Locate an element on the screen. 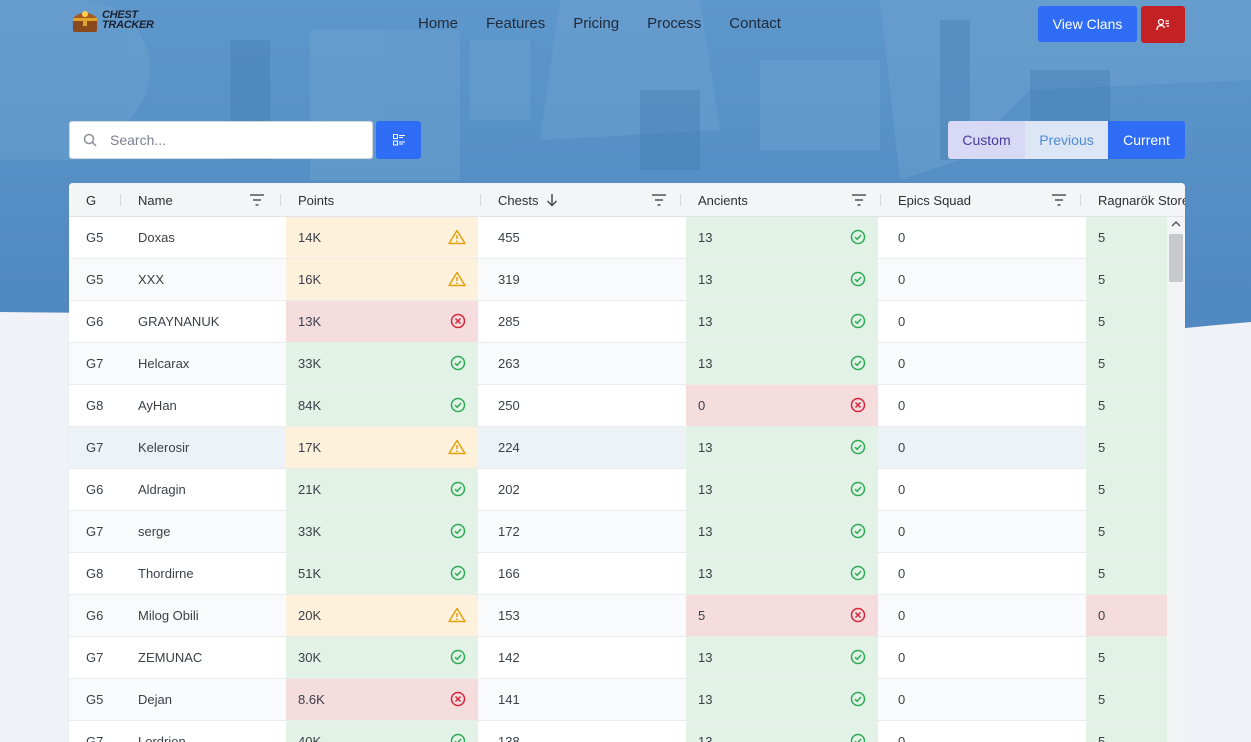 This screenshot has height=742, width=1251. cell-name: ZEMUNAC is located at coordinates (170, 657).